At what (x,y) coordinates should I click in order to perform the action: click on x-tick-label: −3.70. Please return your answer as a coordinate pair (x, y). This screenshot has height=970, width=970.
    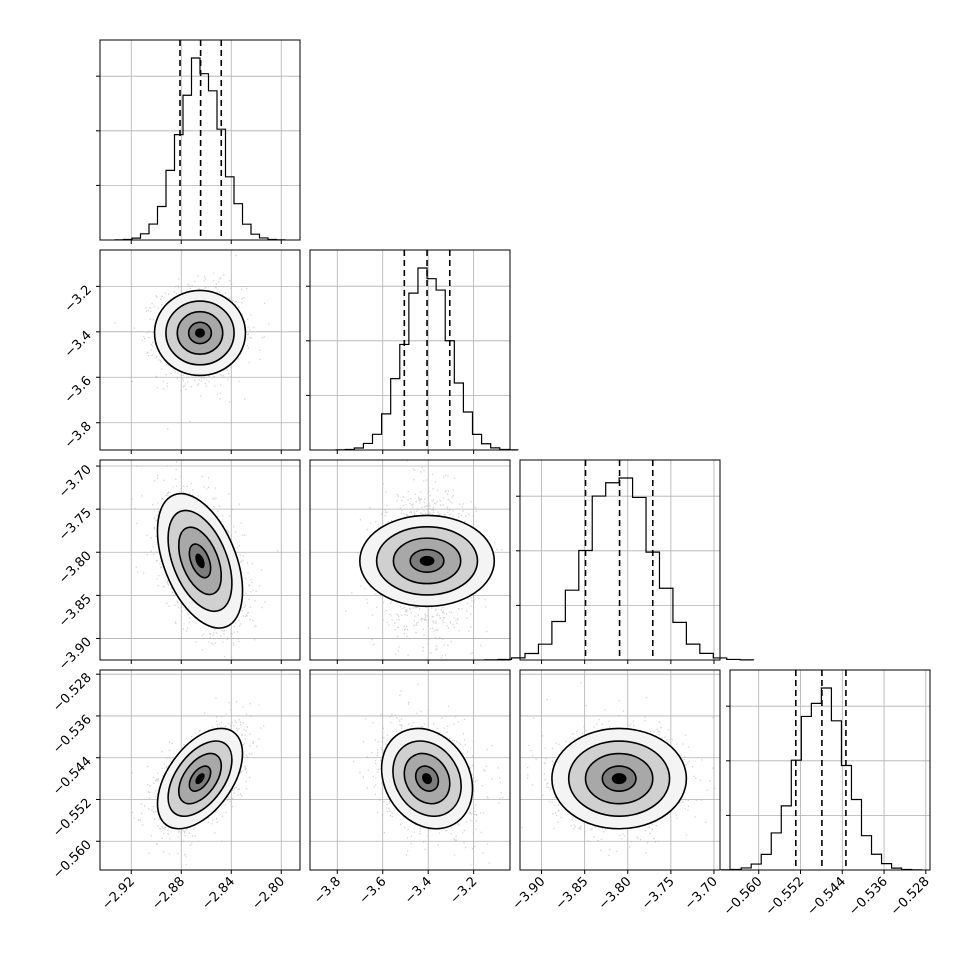
    Looking at the image, I should click on (701, 893).